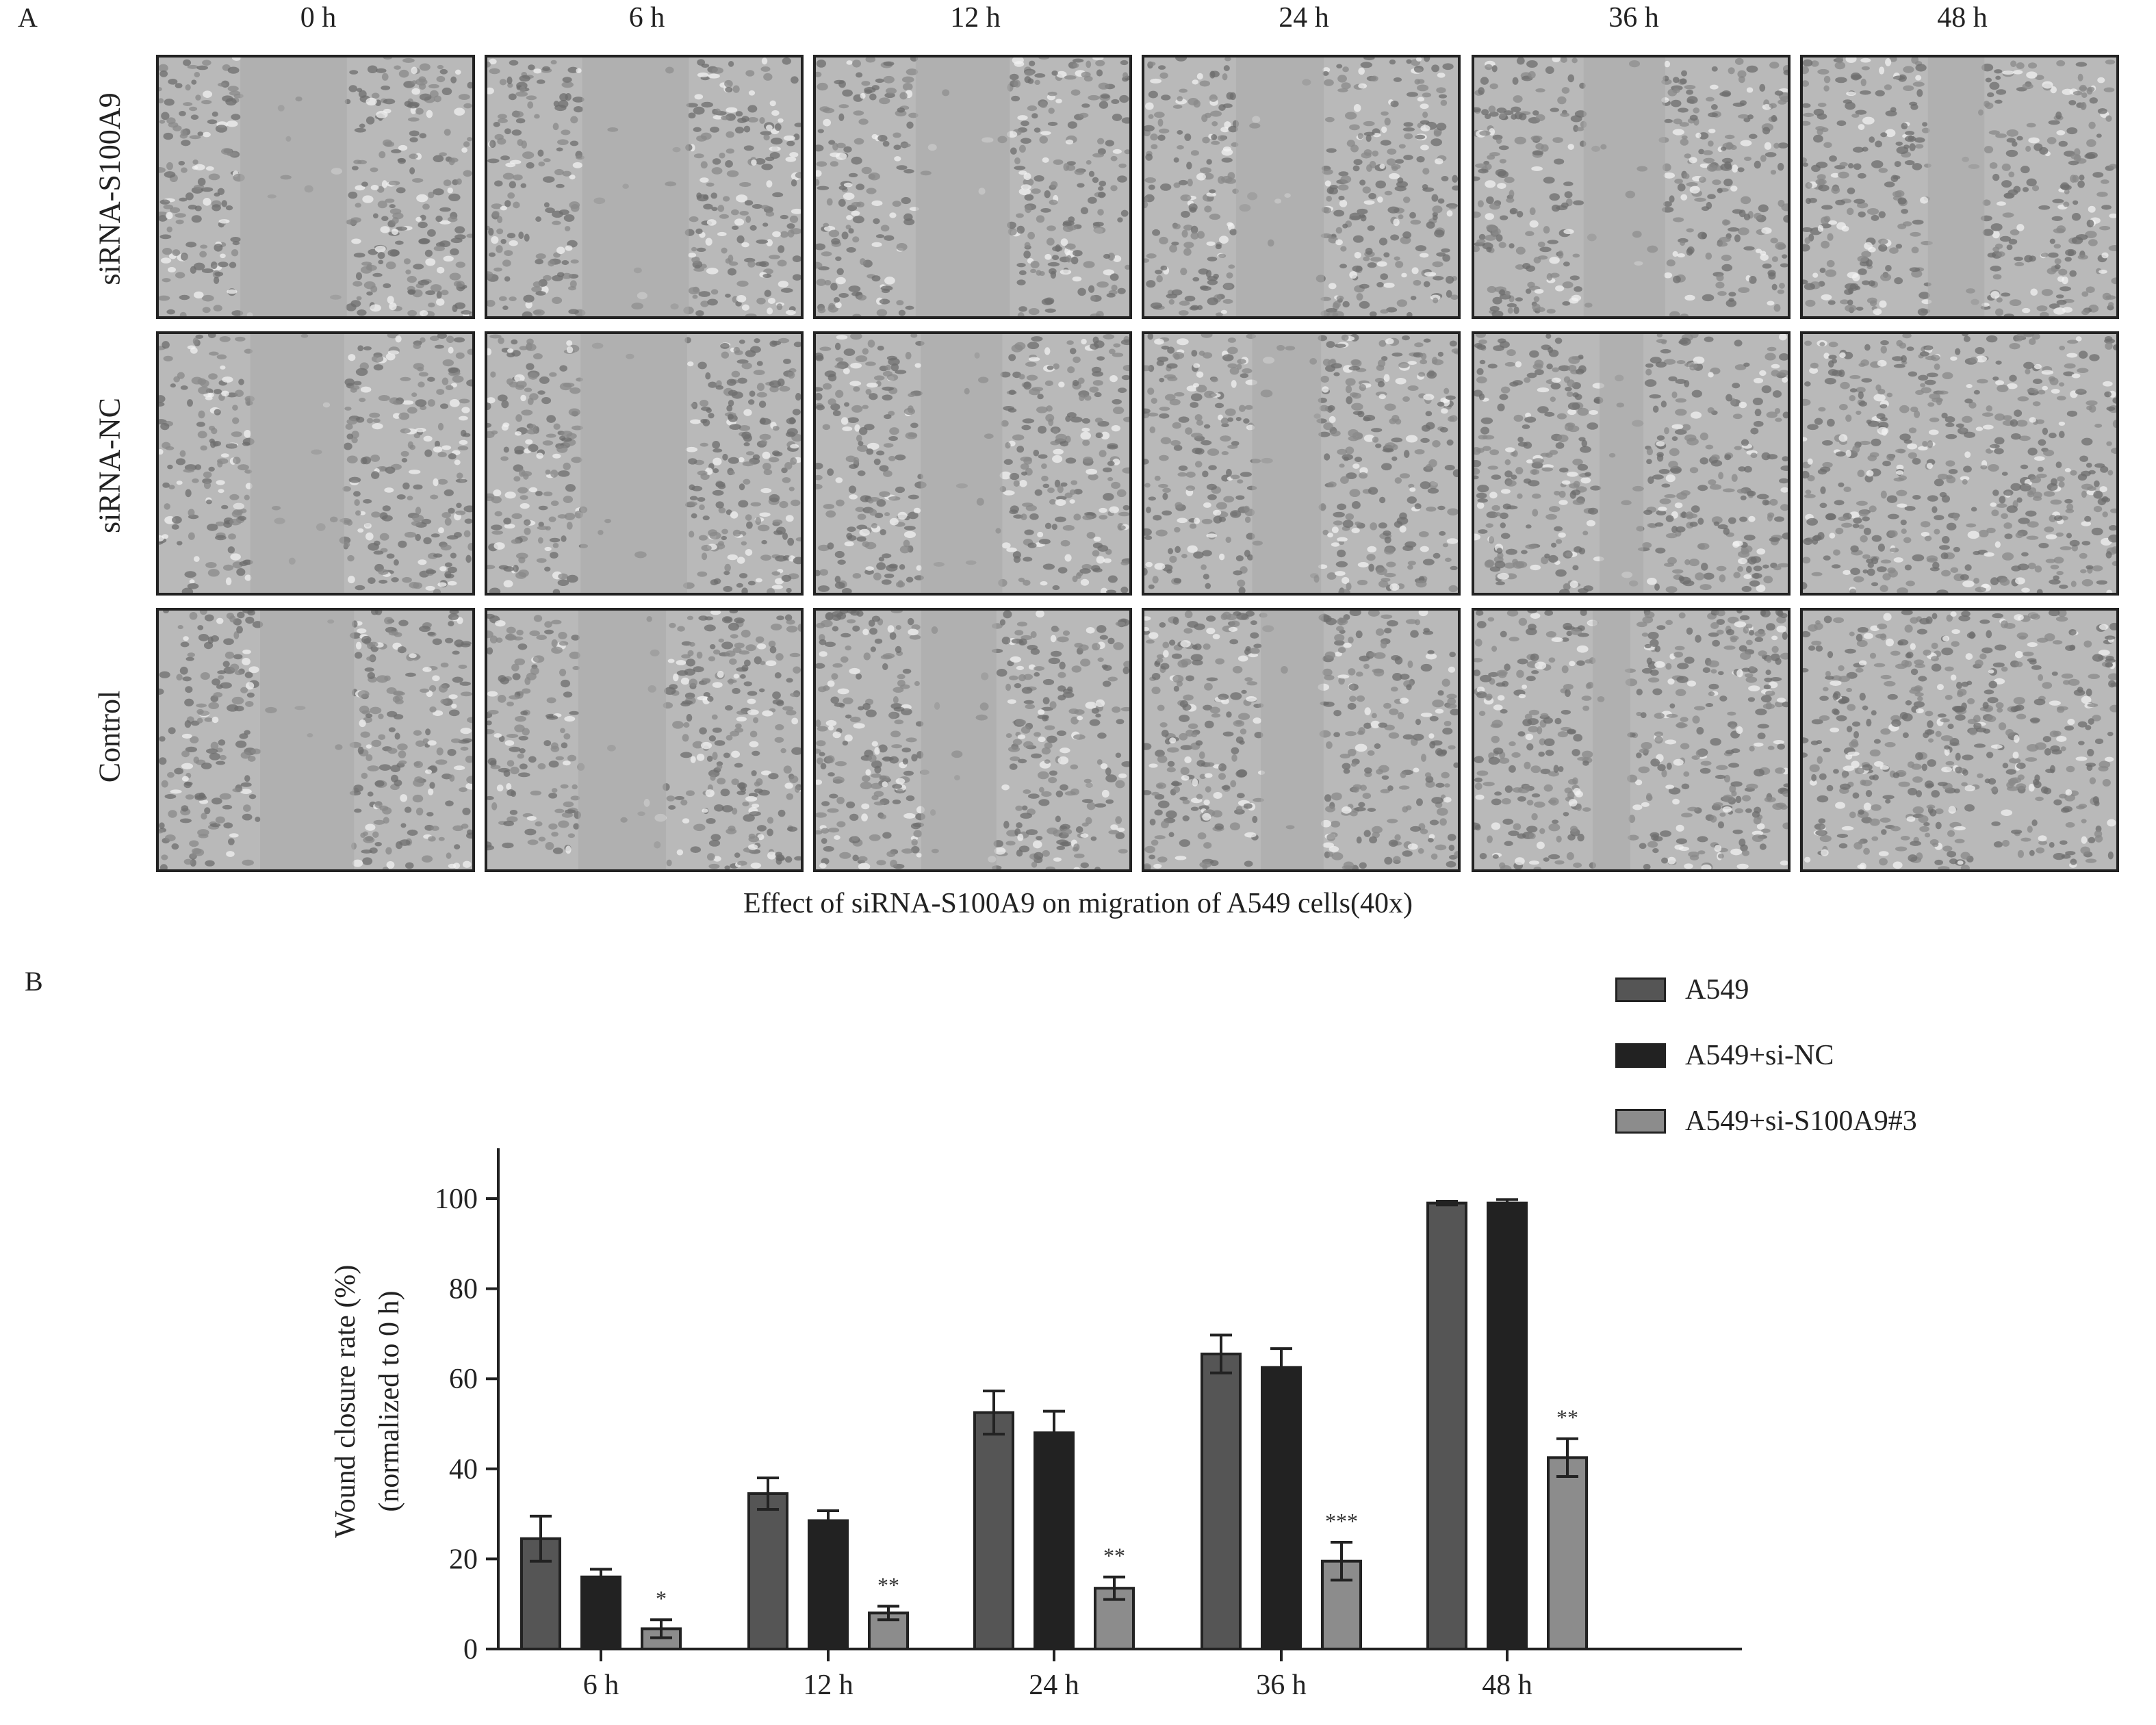 Image resolution: width=2156 pixels, height=1725 pixels. What do you see at coordinates (1633, 18) in the screenshot?
I see `column-header-36h: 36 h` at bounding box center [1633, 18].